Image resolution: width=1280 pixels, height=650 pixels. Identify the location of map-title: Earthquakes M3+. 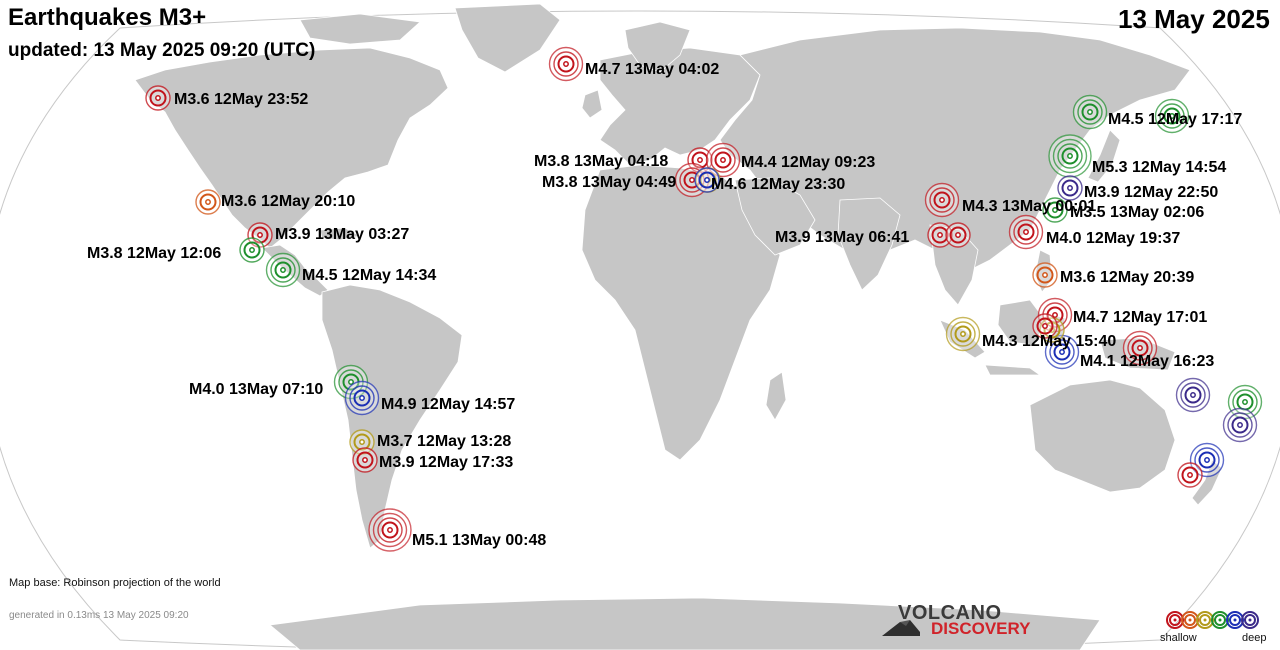
(107, 17).